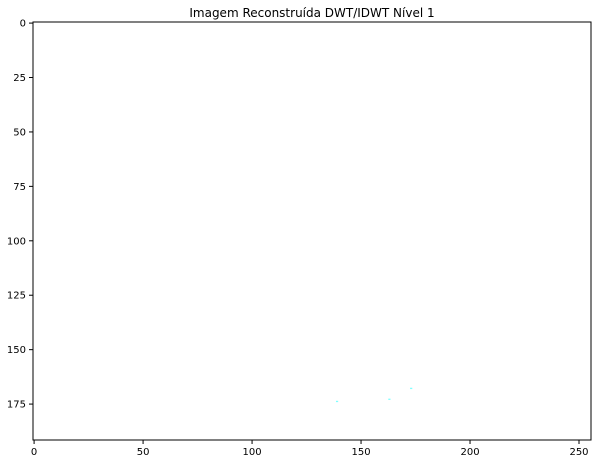 This screenshot has height=465, width=598. What do you see at coordinates (310, 449) in the screenshot?
I see `x-axis: 0 50 100 150 200 250` at bounding box center [310, 449].